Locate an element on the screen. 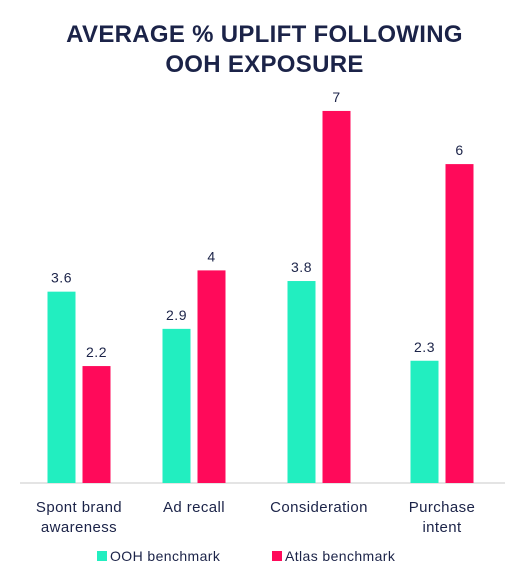 The height and width of the screenshot is (585, 529). category-label-0-line-0: Spont brand is located at coordinates (79, 507).